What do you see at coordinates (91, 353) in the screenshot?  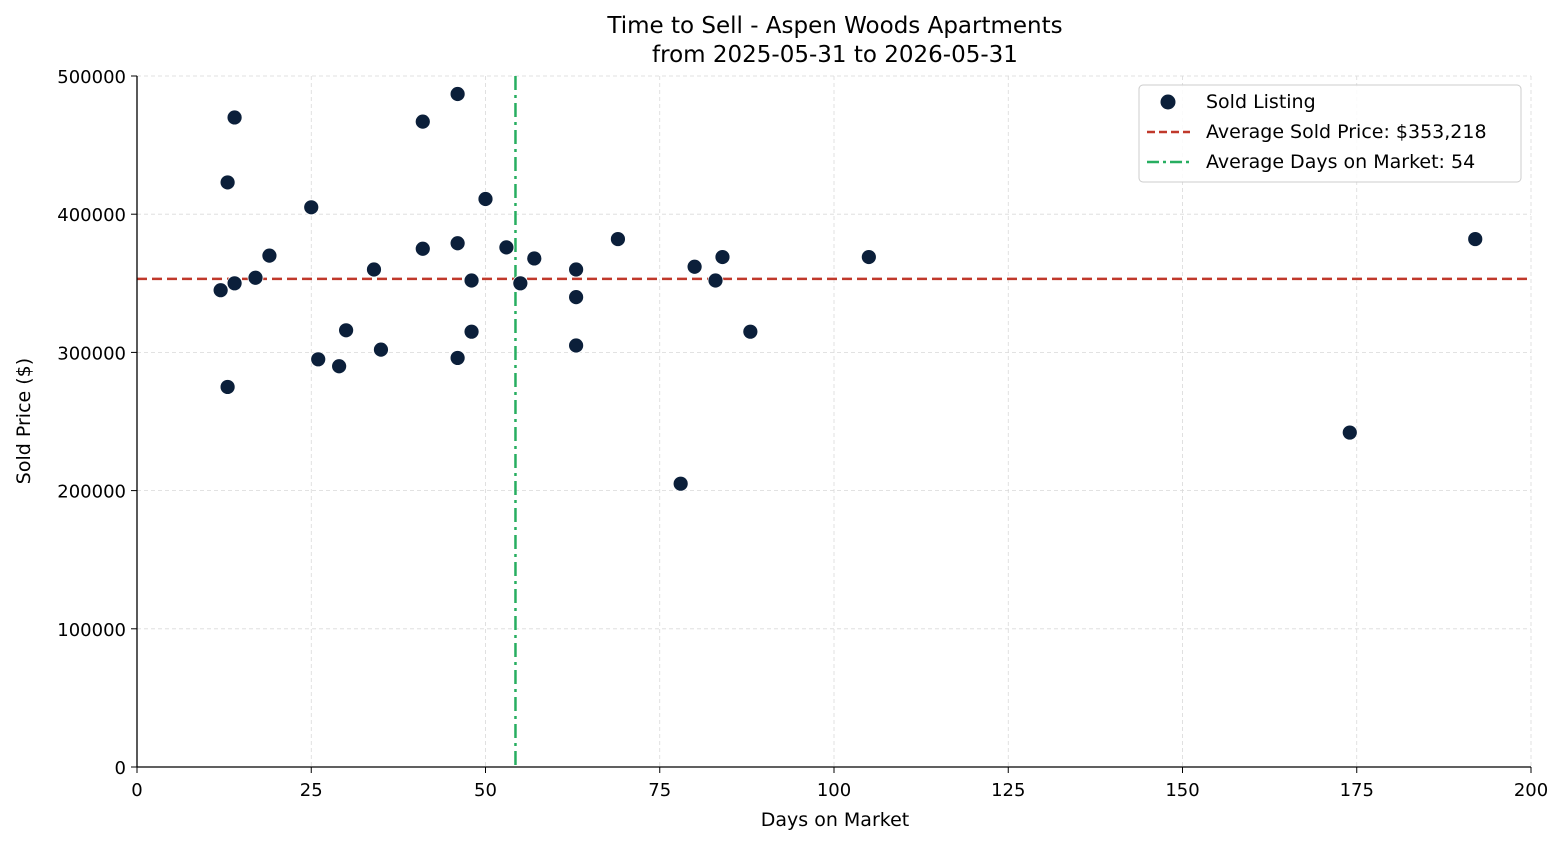 I see `y-tick-label: 300000` at bounding box center [91, 353].